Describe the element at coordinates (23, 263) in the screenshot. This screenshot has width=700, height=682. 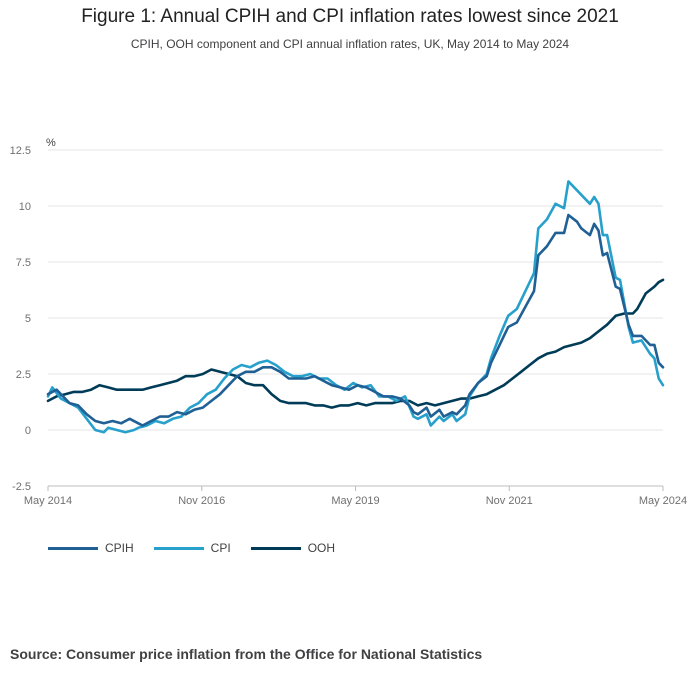
I see `y-tick-label: 7.5` at that location.